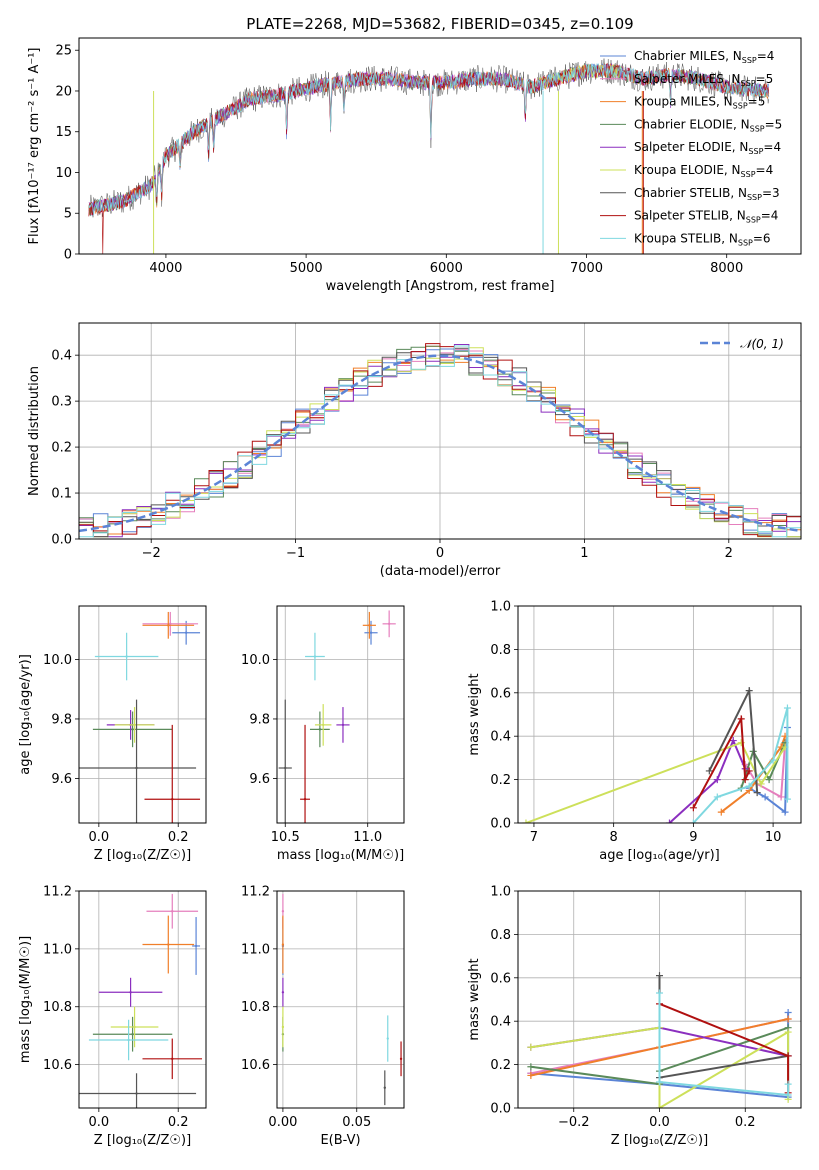 Image resolution: width=819 pixels, height=1170 pixels. I want to click on weight_vs_Z-x-tick-label: −0.2, so click(574, 1122).